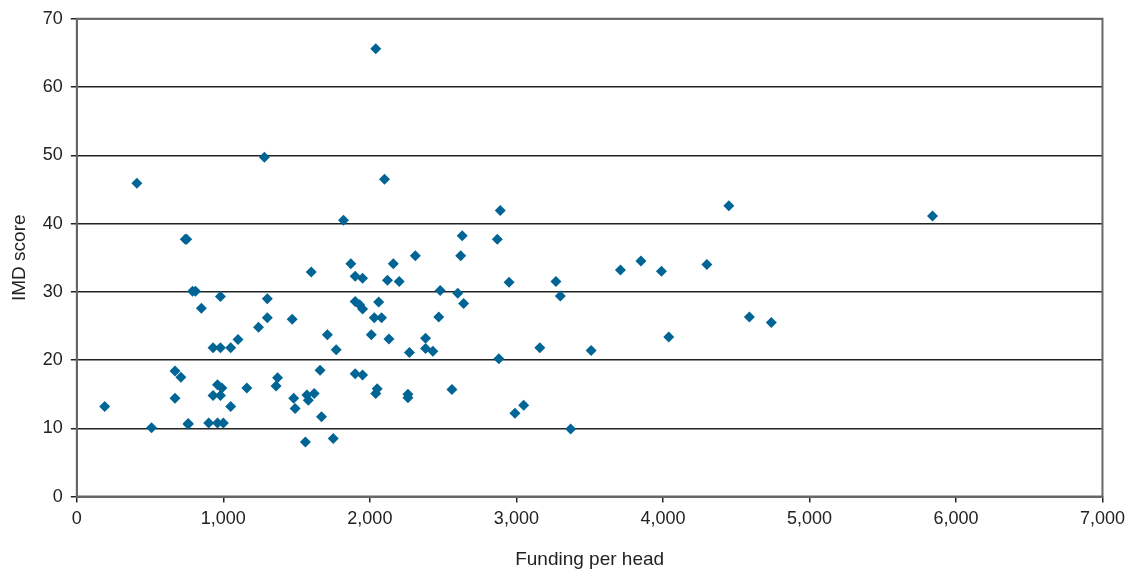  What do you see at coordinates (1102, 518) in the screenshot?
I see `x-tick-label: 7,000` at bounding box center [1102, 518].